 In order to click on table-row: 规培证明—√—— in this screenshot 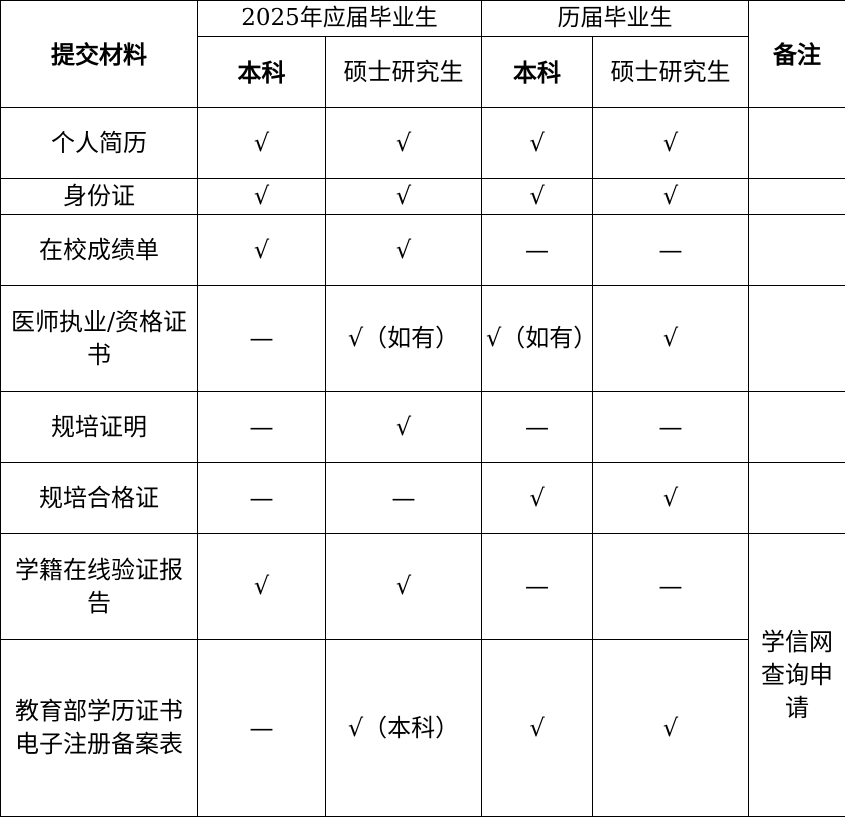, I will do `click(423, 427)`.